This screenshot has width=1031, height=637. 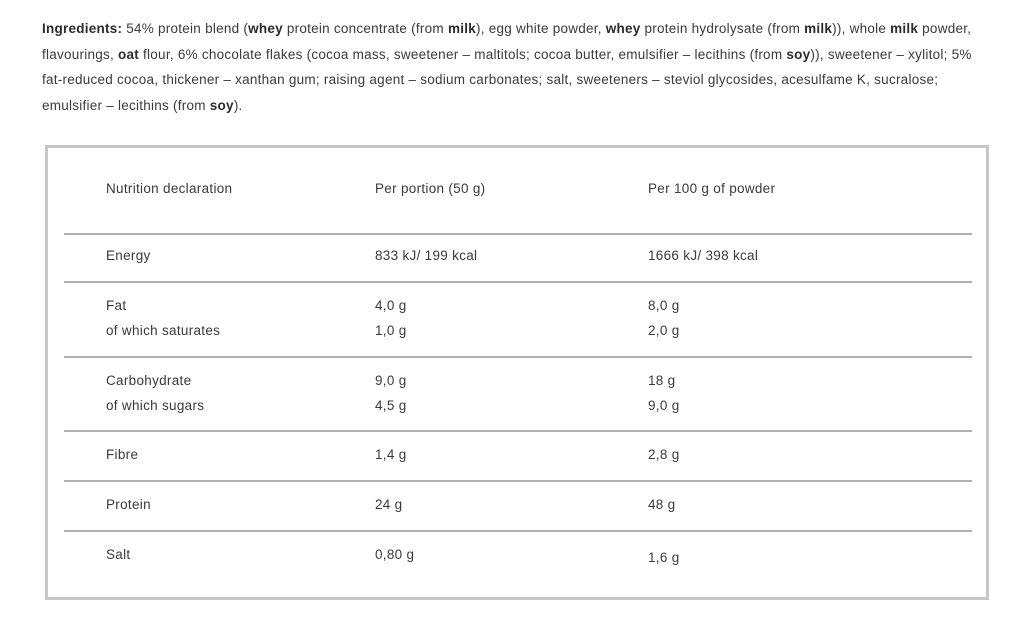 I want to click on nutrient-label: Salt, so click(x=118, y=554).